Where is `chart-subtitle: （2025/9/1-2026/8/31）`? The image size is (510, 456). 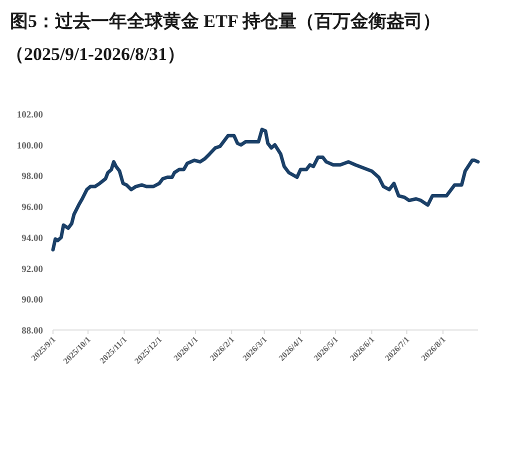
chart-subtitle: （2025/9/1-2026/8/31） is located at coordinates (95, 54).